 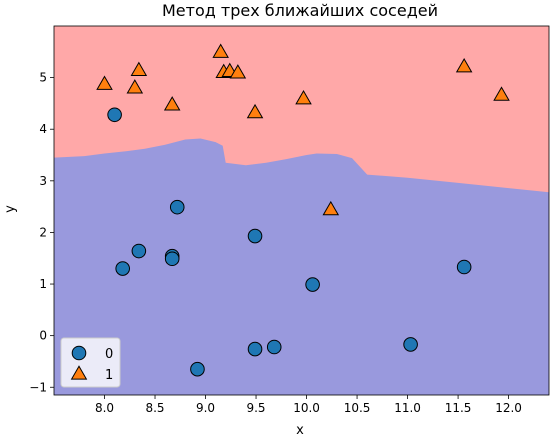 What do you see at coordinates (10, 209) in the screenshot?
I see `y-axis-label: y` at bounding box center [10, 209].